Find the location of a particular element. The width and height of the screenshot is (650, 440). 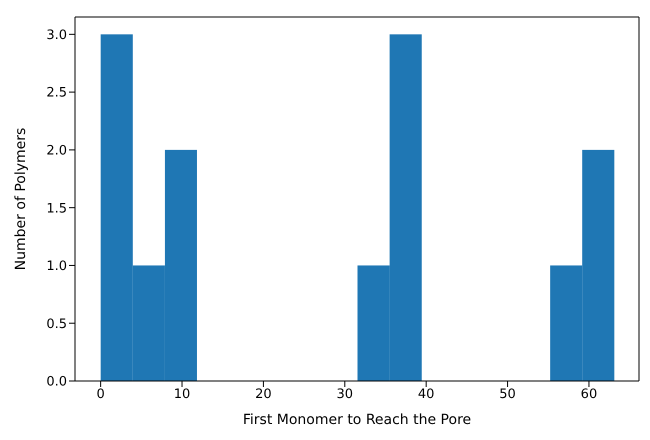

x-tick-label: 10 is located at coordinates (182, 394).